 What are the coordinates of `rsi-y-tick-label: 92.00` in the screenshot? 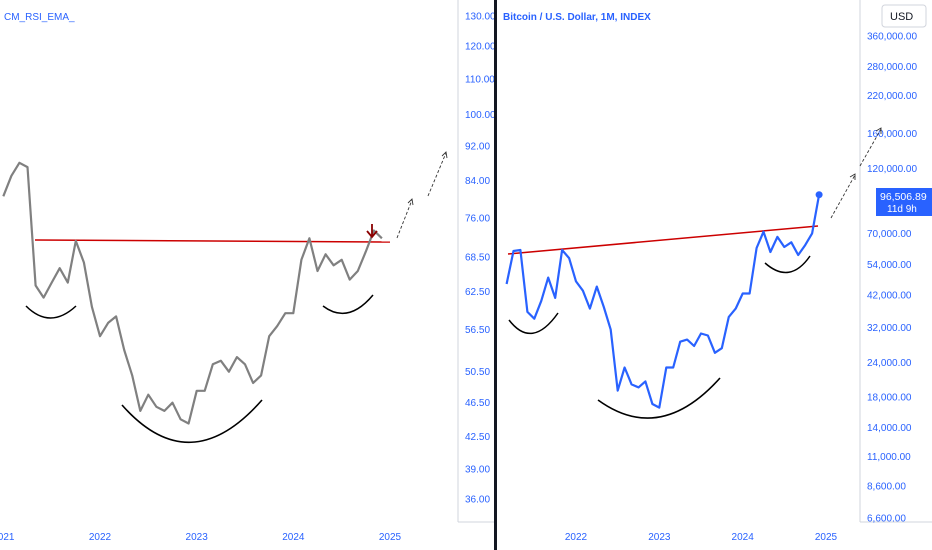 It's located at (477, 147).